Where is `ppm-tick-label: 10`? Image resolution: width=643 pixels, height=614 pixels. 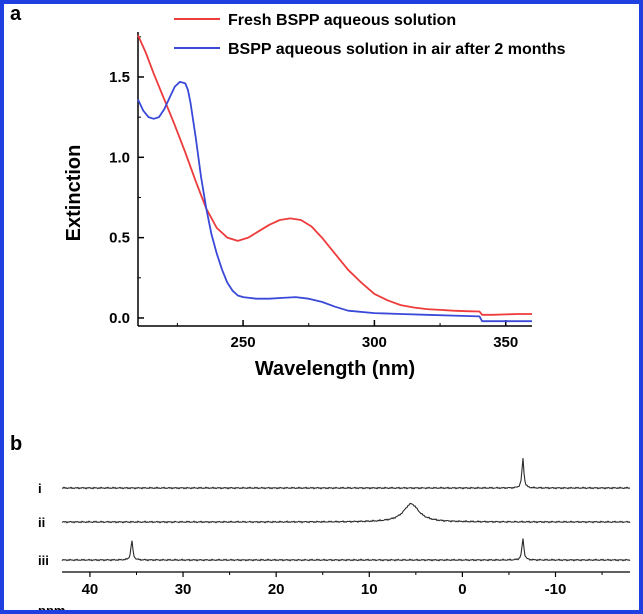 ppm-tick-label: 10 is located at coordinates (369, 589).